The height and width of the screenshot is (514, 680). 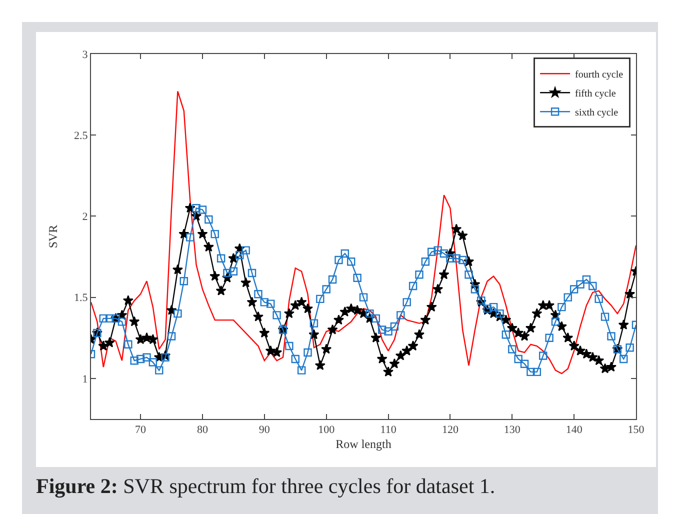 I want to click on x-tick-label: 100, so click(x=327, y=430).